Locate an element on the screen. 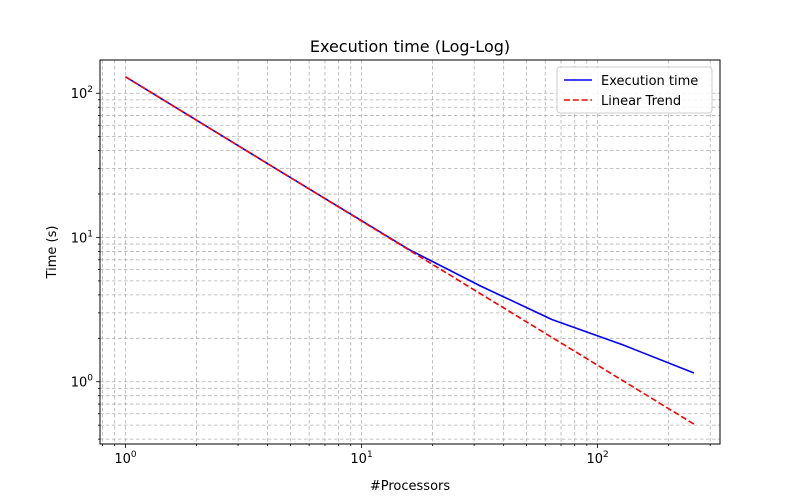 This screenshot has width=800, height=500. y-tick-label: 10¹ is located at coordinates (82, 237).